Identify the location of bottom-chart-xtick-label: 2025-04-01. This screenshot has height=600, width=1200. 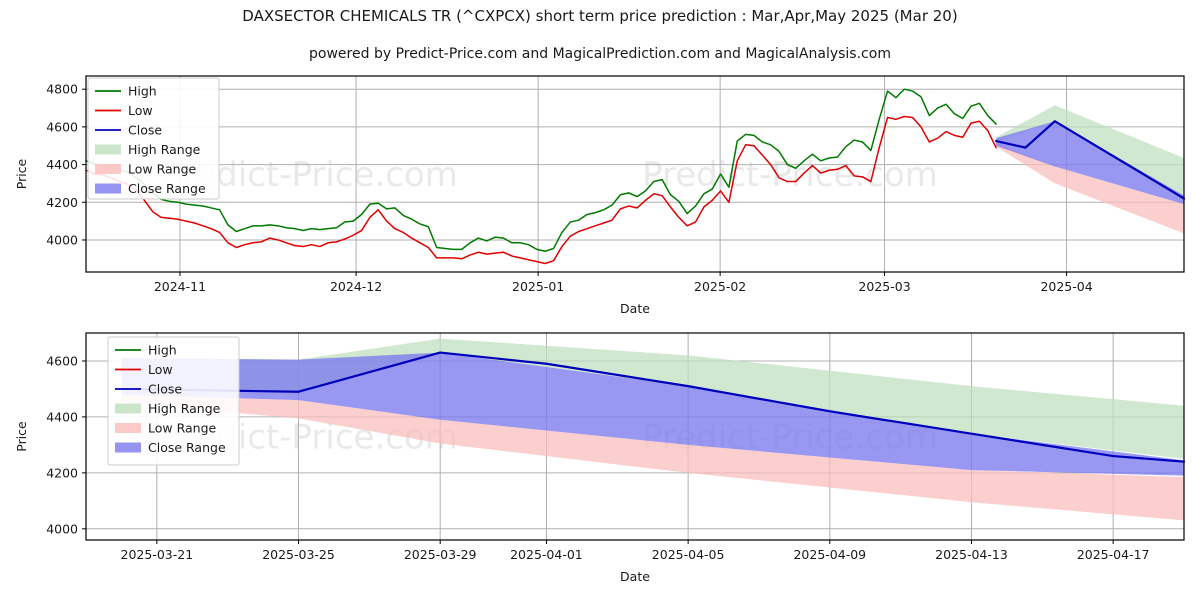
(546, 554).